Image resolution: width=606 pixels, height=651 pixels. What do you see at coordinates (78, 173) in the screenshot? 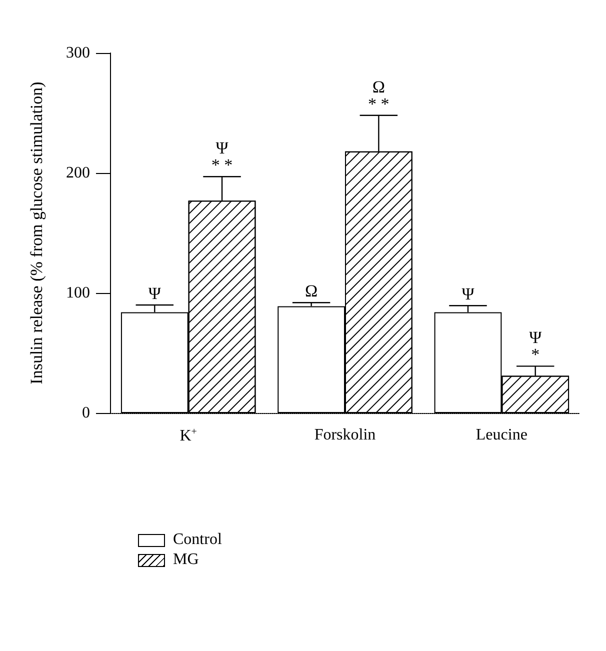
I see `y-tick-label: 200` at bounding box center [78, 173].